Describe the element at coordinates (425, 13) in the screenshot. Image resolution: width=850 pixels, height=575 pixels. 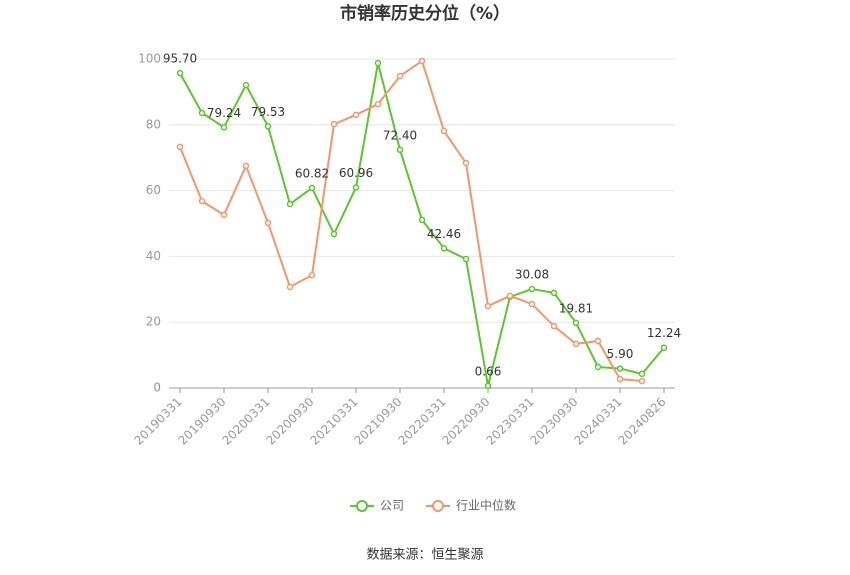
I see `chart-title: 市销率历史分位（%）` at that location.